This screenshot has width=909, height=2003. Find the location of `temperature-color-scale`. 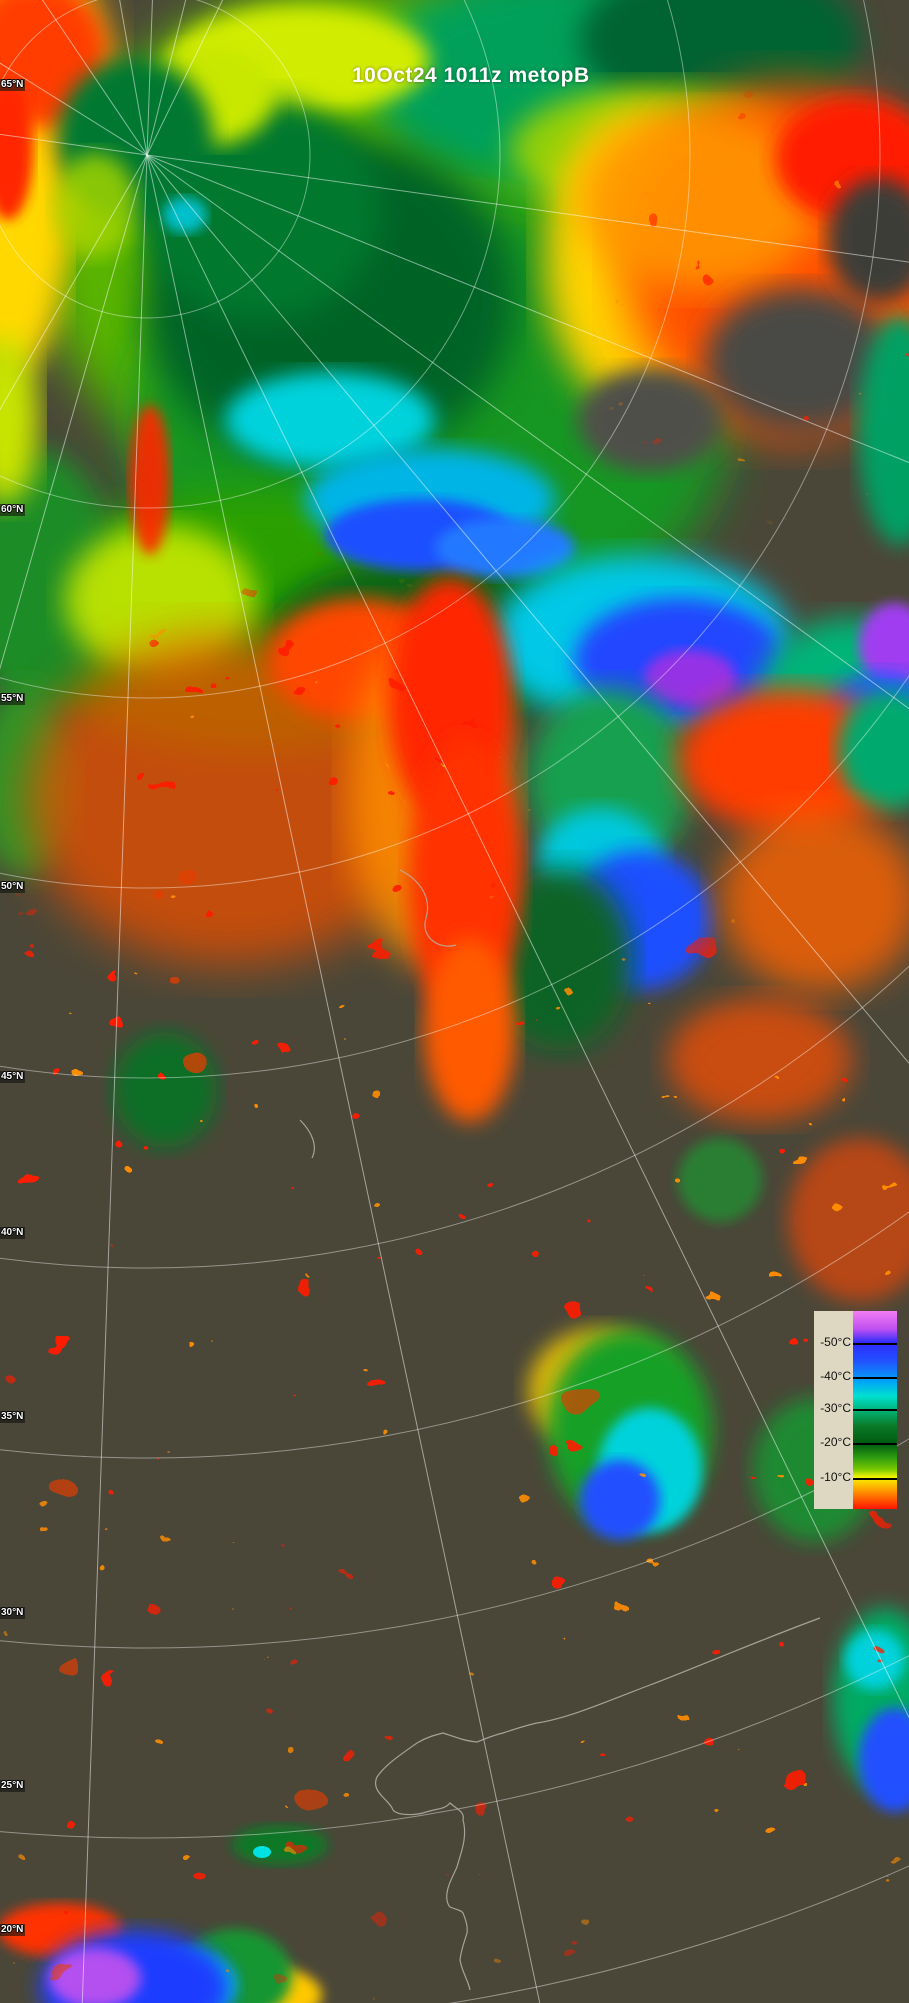

temperature-color-scale is located at coordinates (875, 1410).